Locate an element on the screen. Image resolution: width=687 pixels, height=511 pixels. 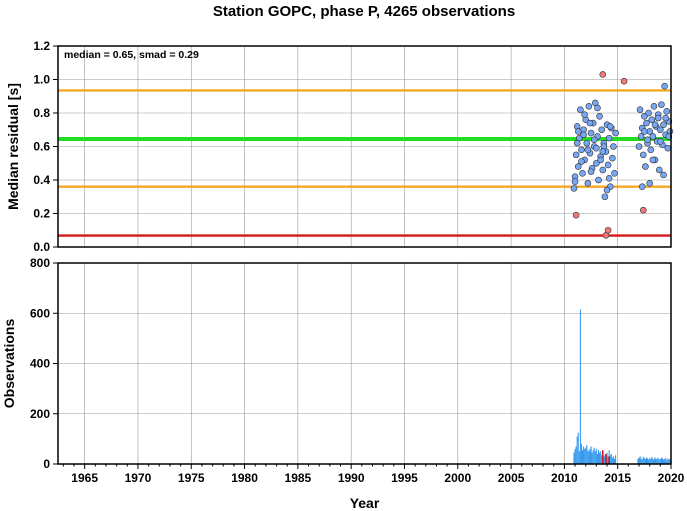
bar-highlight is located at coordinates (609, 460).